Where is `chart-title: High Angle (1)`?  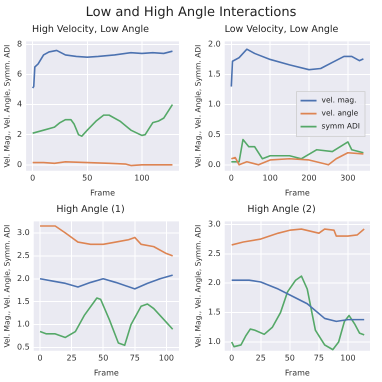
chart-title: High Angle (1) is located at coordinates (90, 210).